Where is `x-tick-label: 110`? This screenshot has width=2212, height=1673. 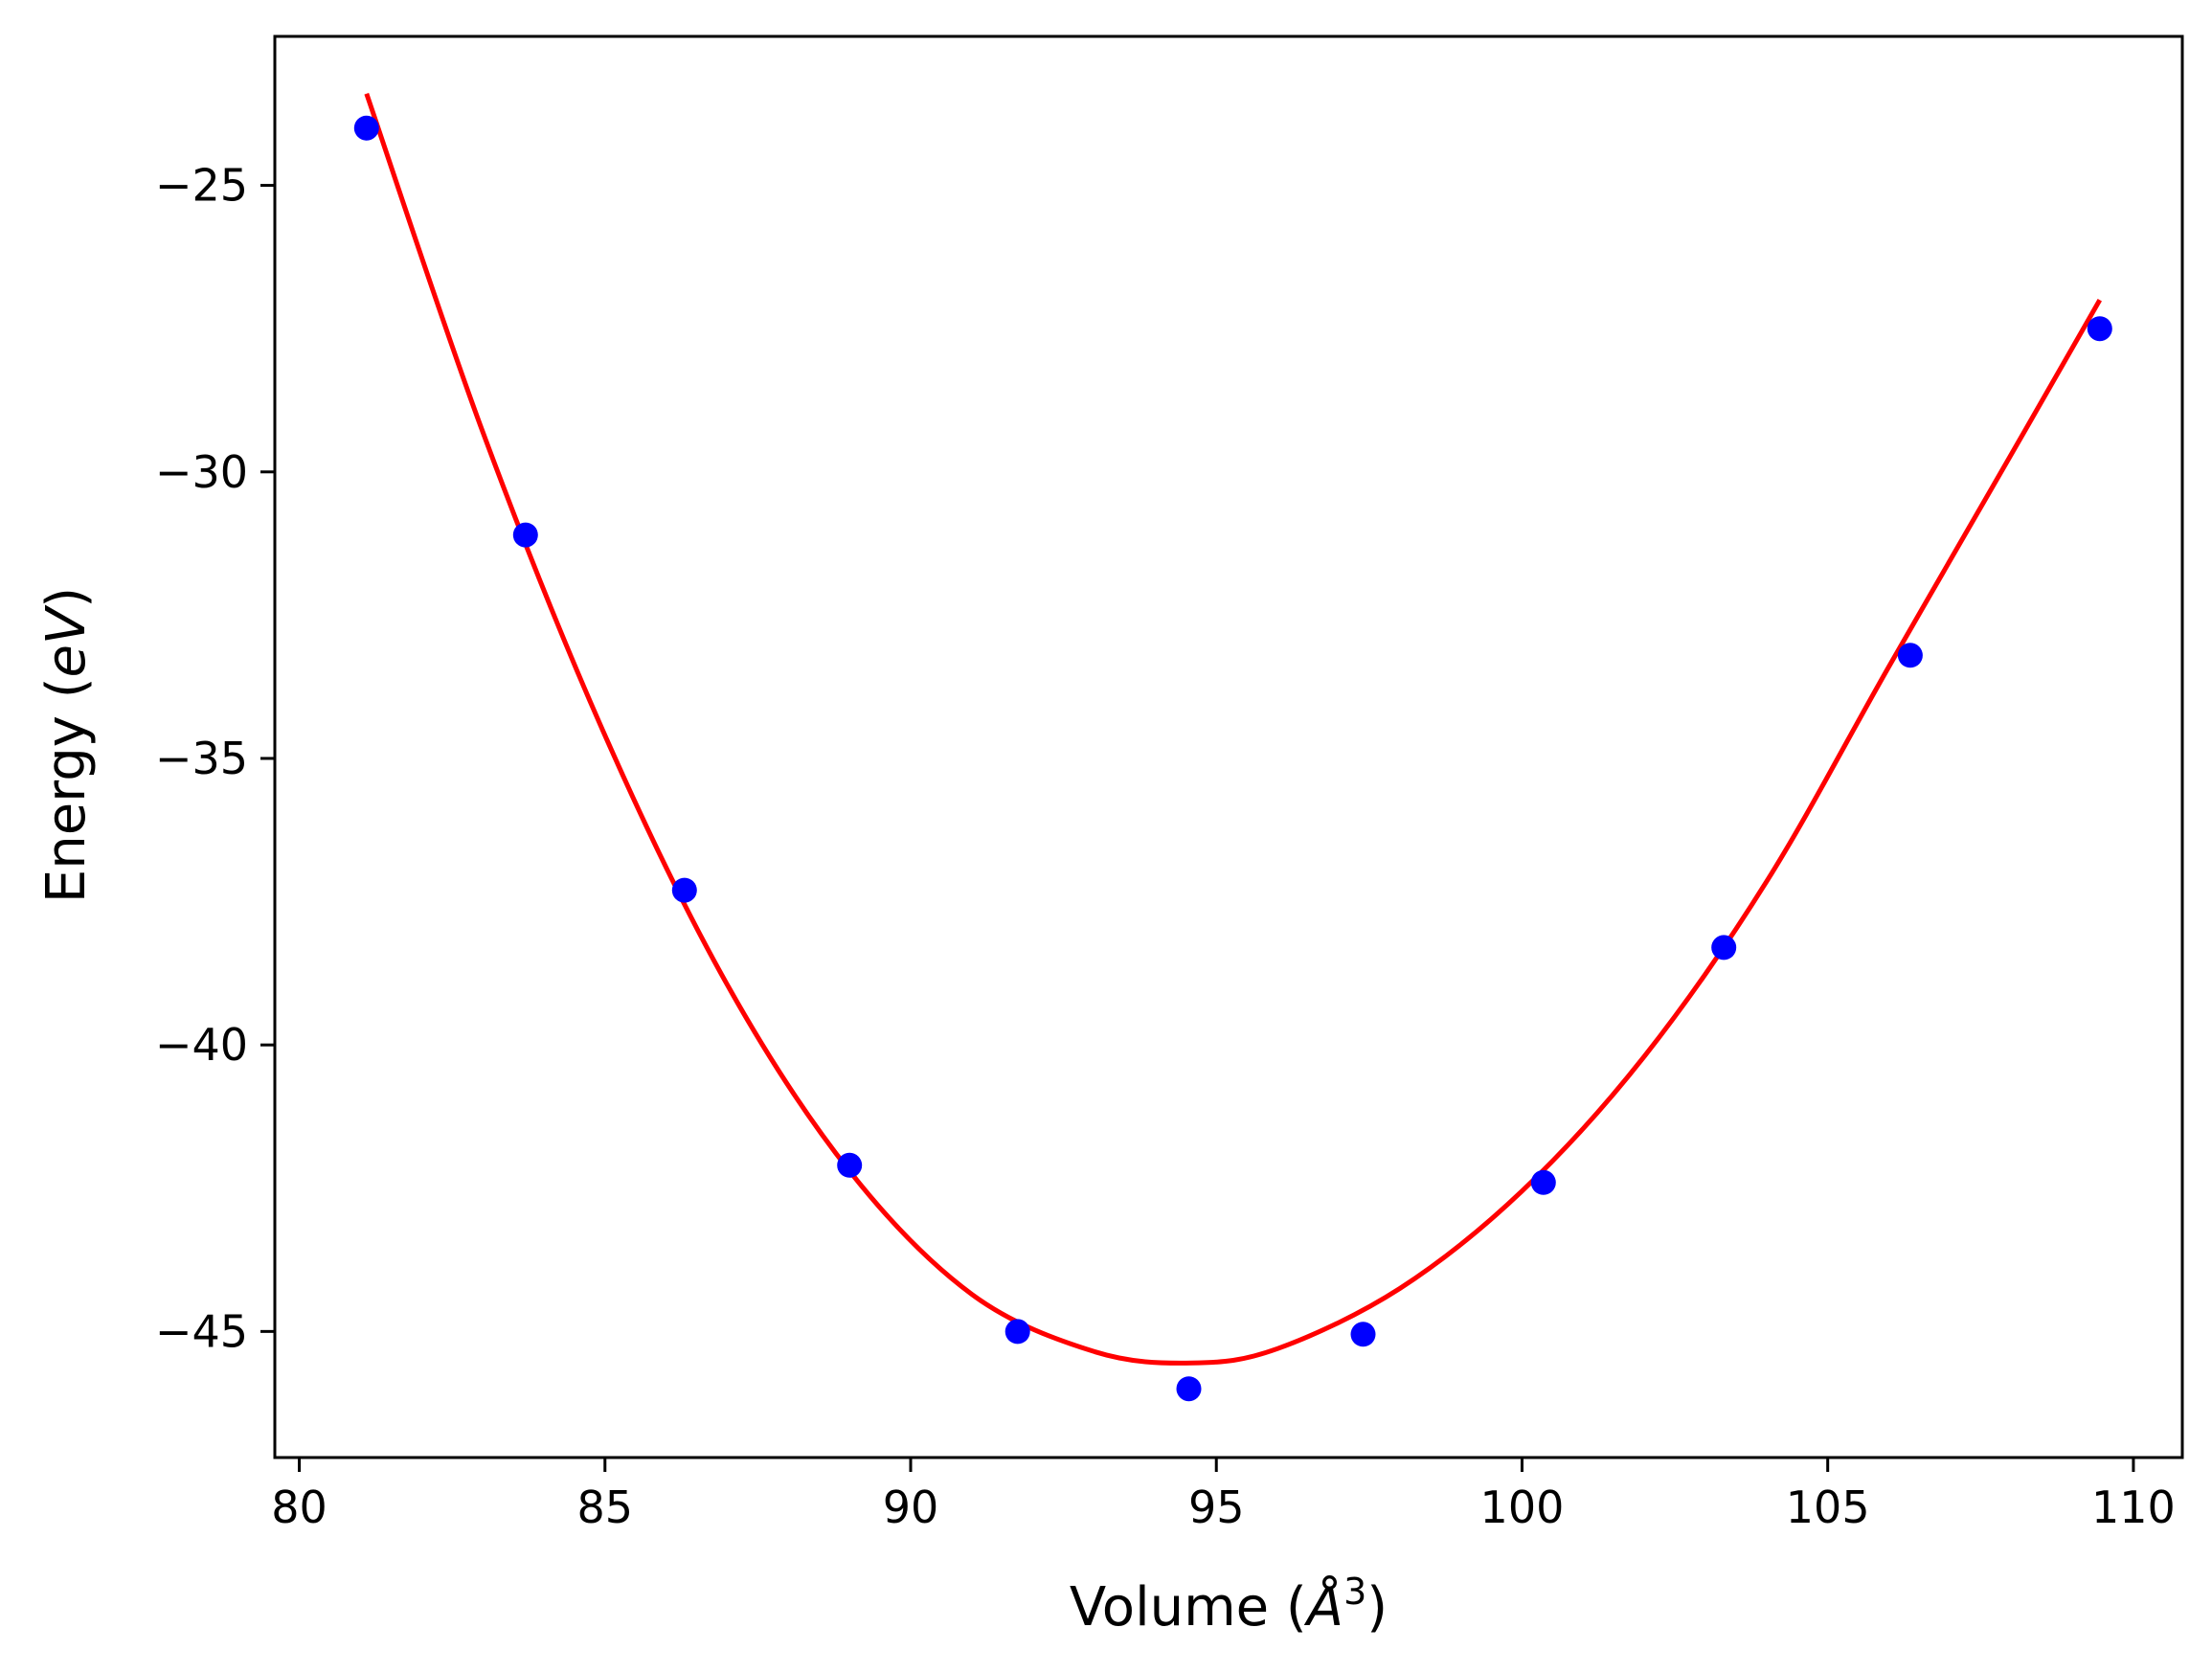
x-tick-label: 110 is located at coordinates (2133, 1507).